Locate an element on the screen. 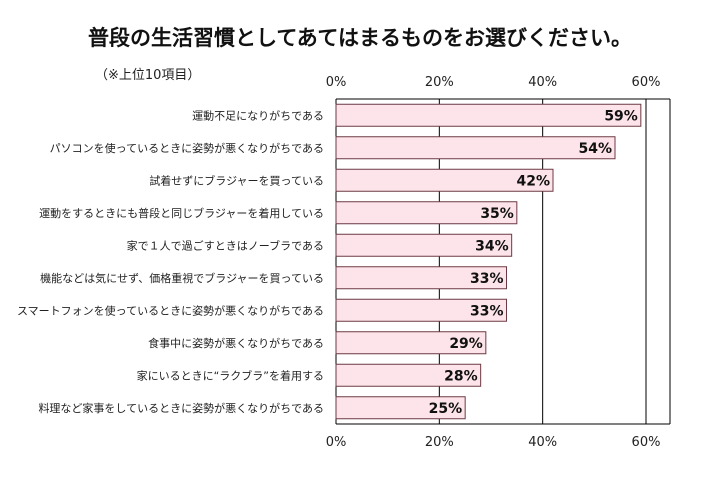  category-label: 運動不足になりがちである is located at coordinates (258, 115).